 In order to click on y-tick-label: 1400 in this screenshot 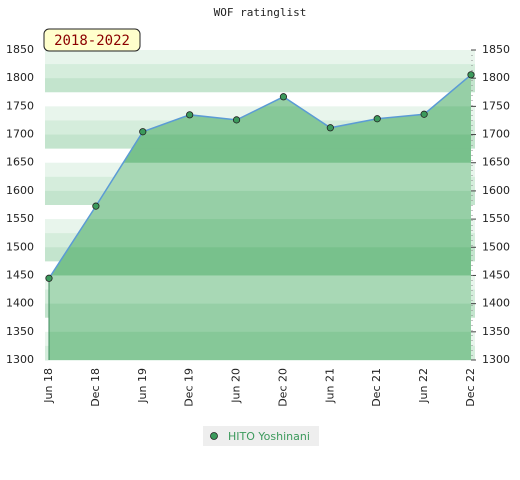, I will do `click(20, 303)`.